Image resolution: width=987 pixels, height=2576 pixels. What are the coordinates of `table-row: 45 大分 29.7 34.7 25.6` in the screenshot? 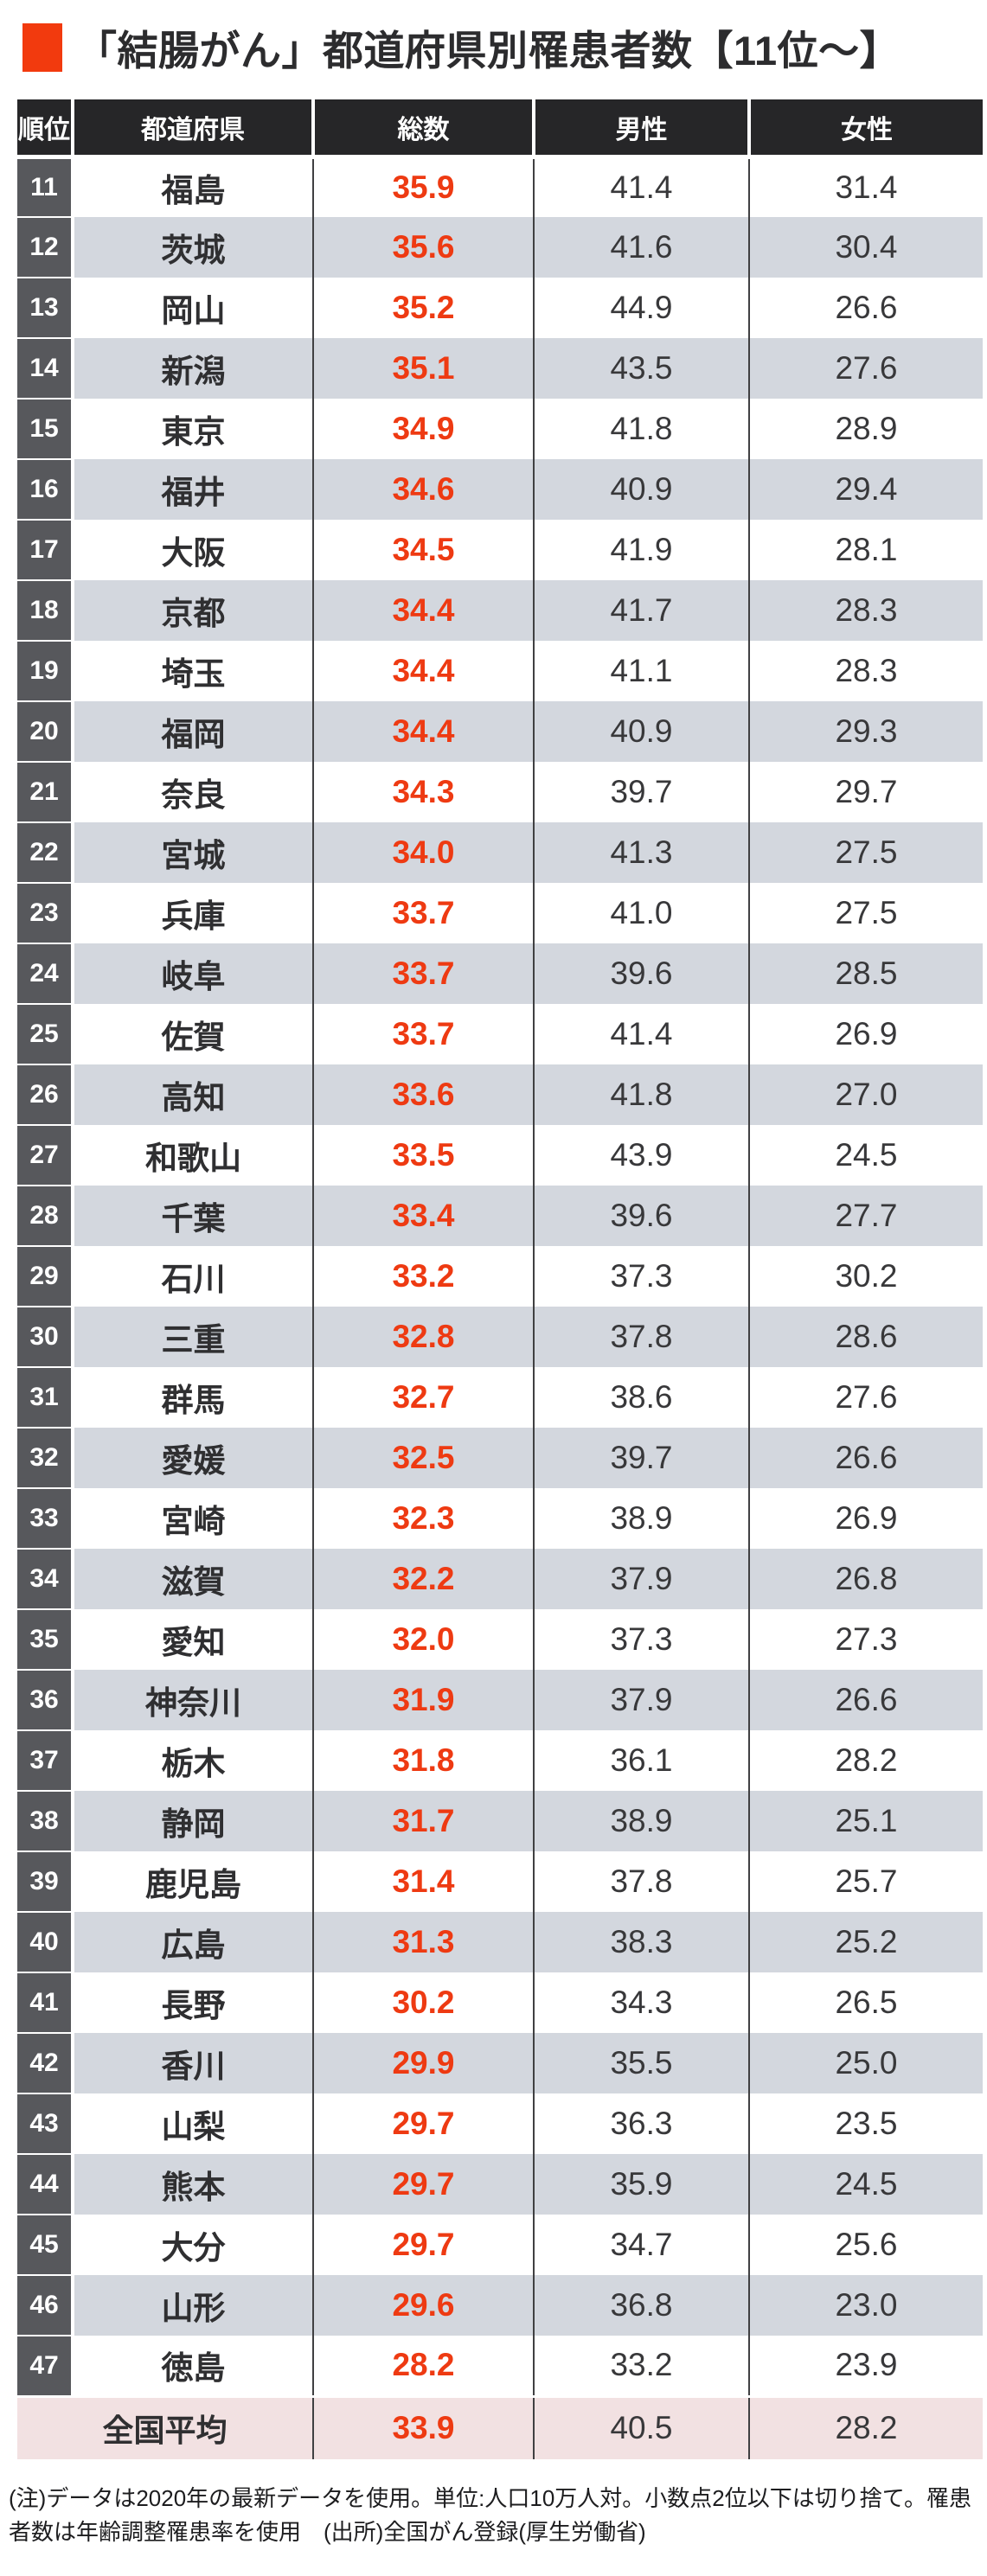 It's located at (500, 2246).